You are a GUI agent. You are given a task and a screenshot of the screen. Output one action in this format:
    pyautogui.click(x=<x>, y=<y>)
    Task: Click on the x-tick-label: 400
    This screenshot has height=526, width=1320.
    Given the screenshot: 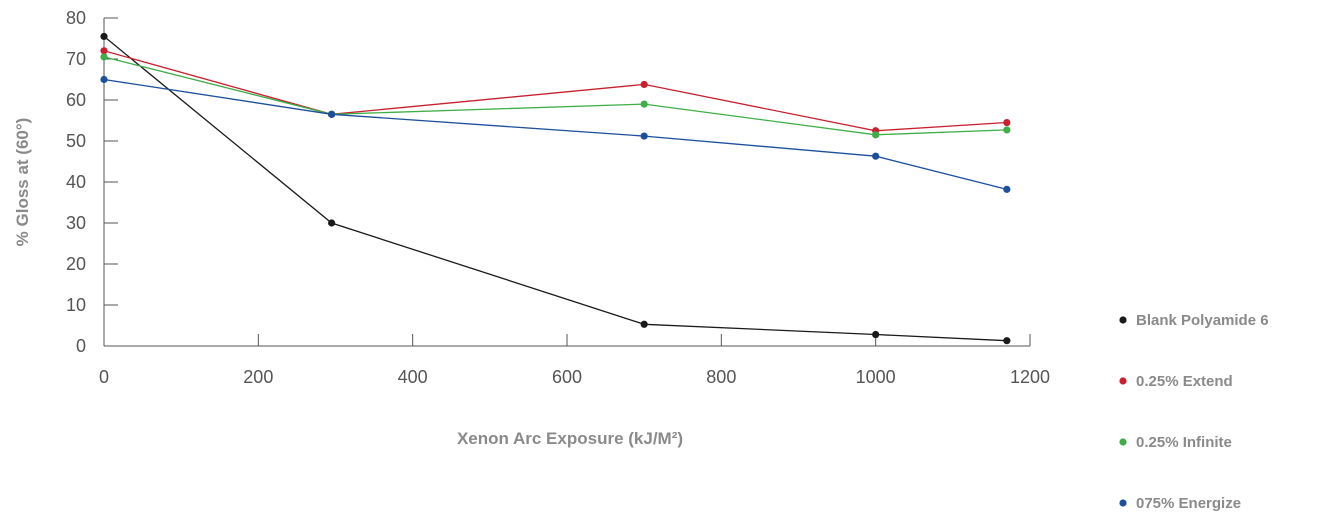 What is the action you would take?
    pyautogui.click(x=413, y=377)
    